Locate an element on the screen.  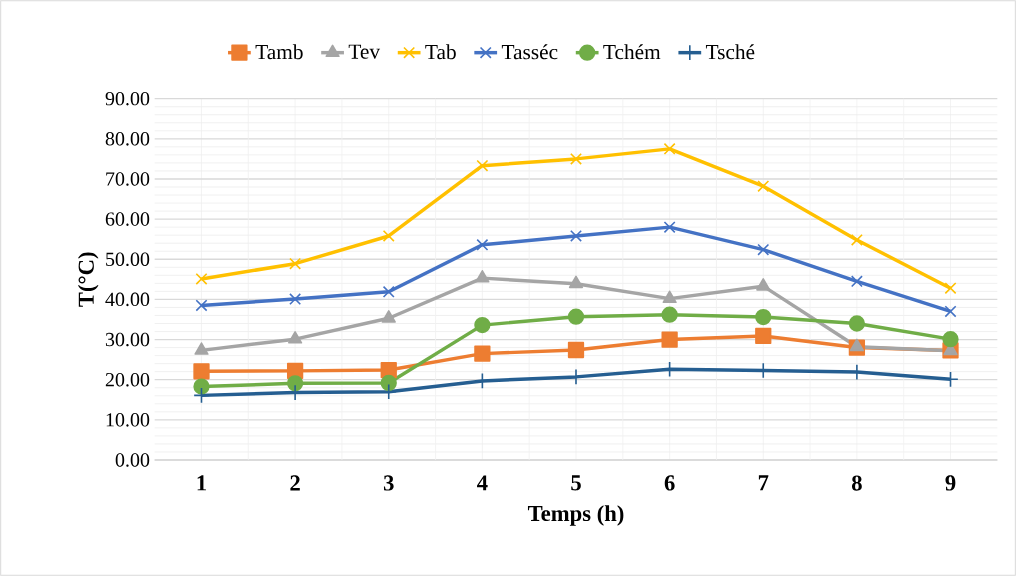
y-tick-label: 10.00 is located at coordinates (128, 420).